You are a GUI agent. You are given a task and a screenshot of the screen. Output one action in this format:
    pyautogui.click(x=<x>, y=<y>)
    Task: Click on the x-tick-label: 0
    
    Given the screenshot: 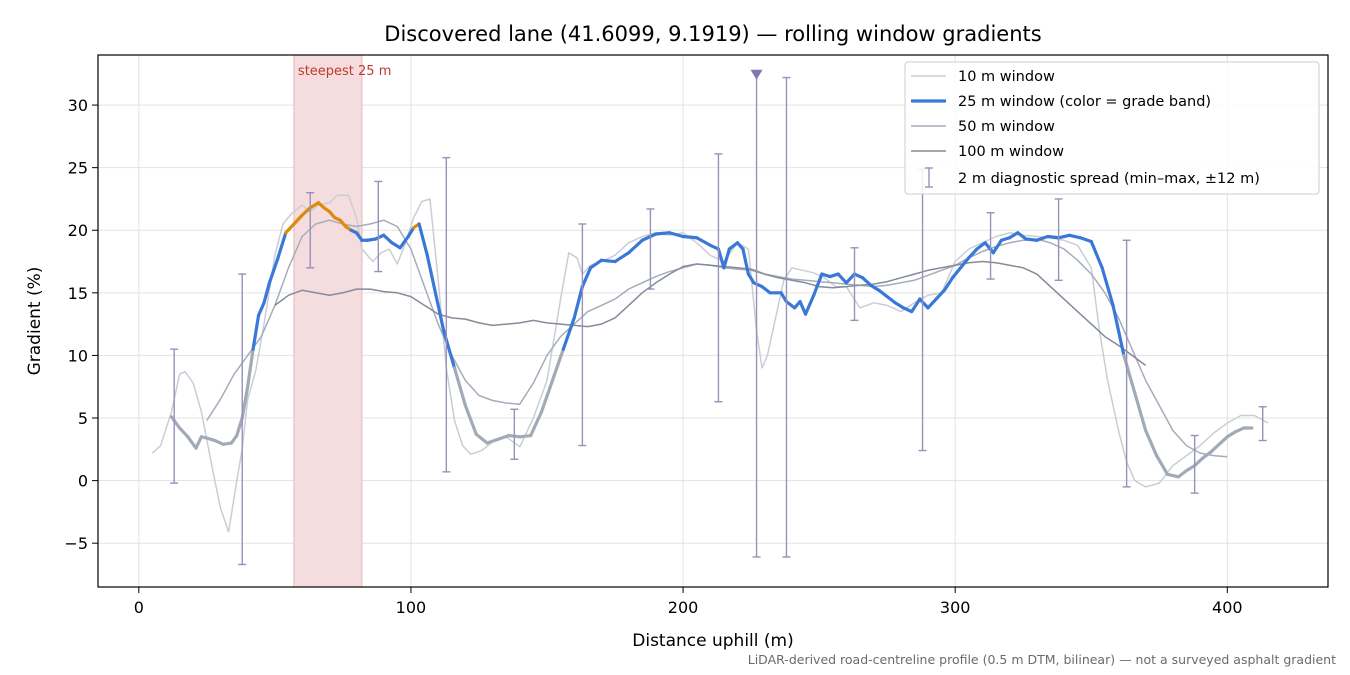 What is the action you would take?
    pyautogui.click(x=139, y=607)
    